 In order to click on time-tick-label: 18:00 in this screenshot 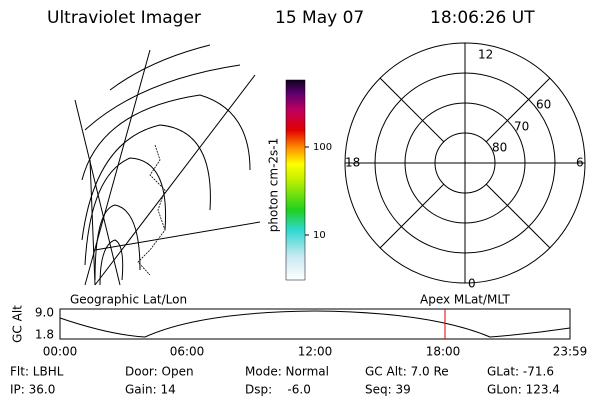, I will do `click(443, 352)`.